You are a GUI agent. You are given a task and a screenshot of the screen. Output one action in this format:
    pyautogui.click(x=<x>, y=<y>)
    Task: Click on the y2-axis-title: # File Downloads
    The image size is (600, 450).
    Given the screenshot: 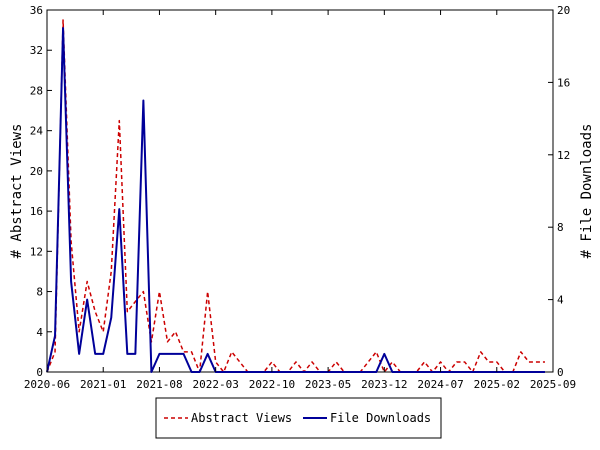 What is the action you would take?
    pyautogui.click(x=587, y=191)
    